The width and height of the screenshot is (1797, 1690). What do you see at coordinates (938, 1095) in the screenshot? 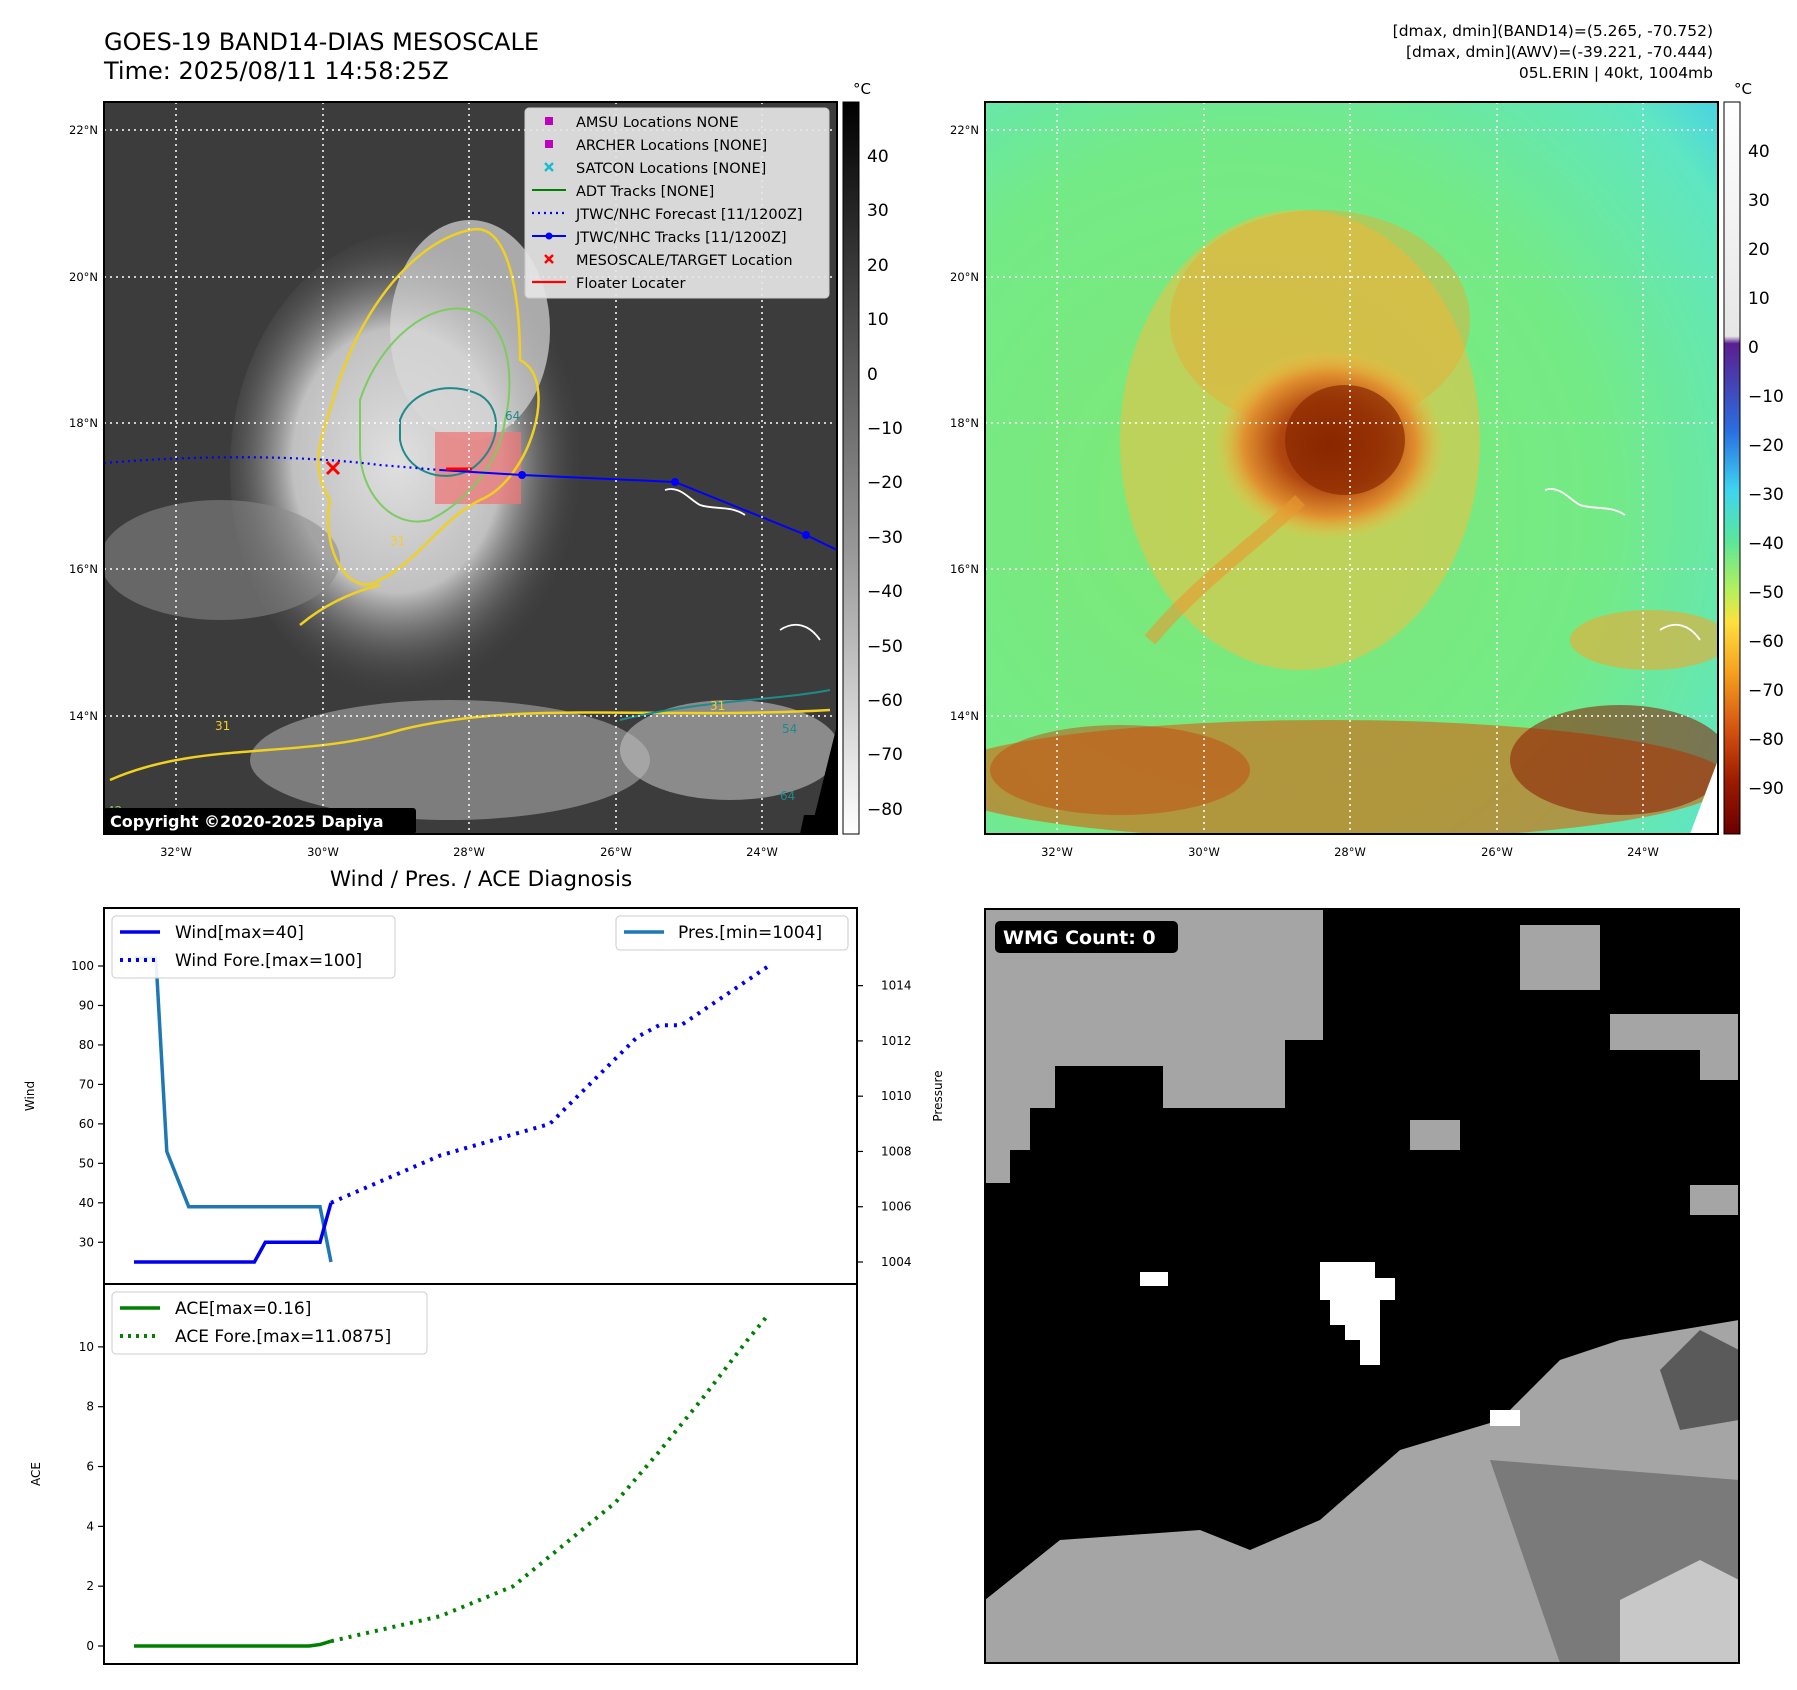
I see `pressure-axis-label: Pressure` at bounding box center [938, 1095].